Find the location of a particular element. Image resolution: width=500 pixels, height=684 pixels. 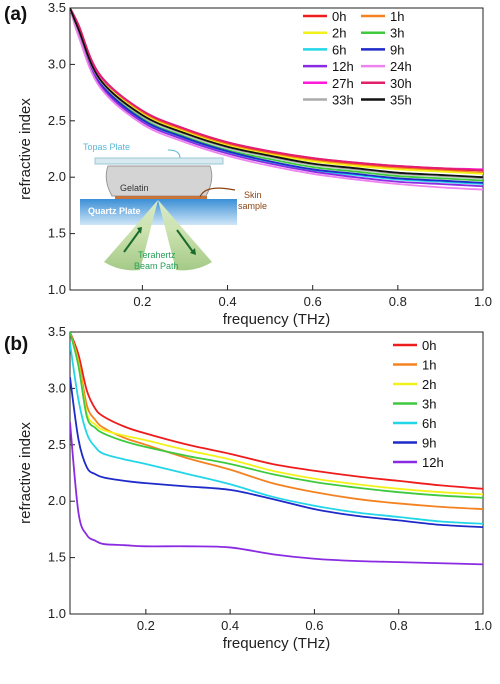

legend-label-30h: 30h is located at coordinates (401, 83).